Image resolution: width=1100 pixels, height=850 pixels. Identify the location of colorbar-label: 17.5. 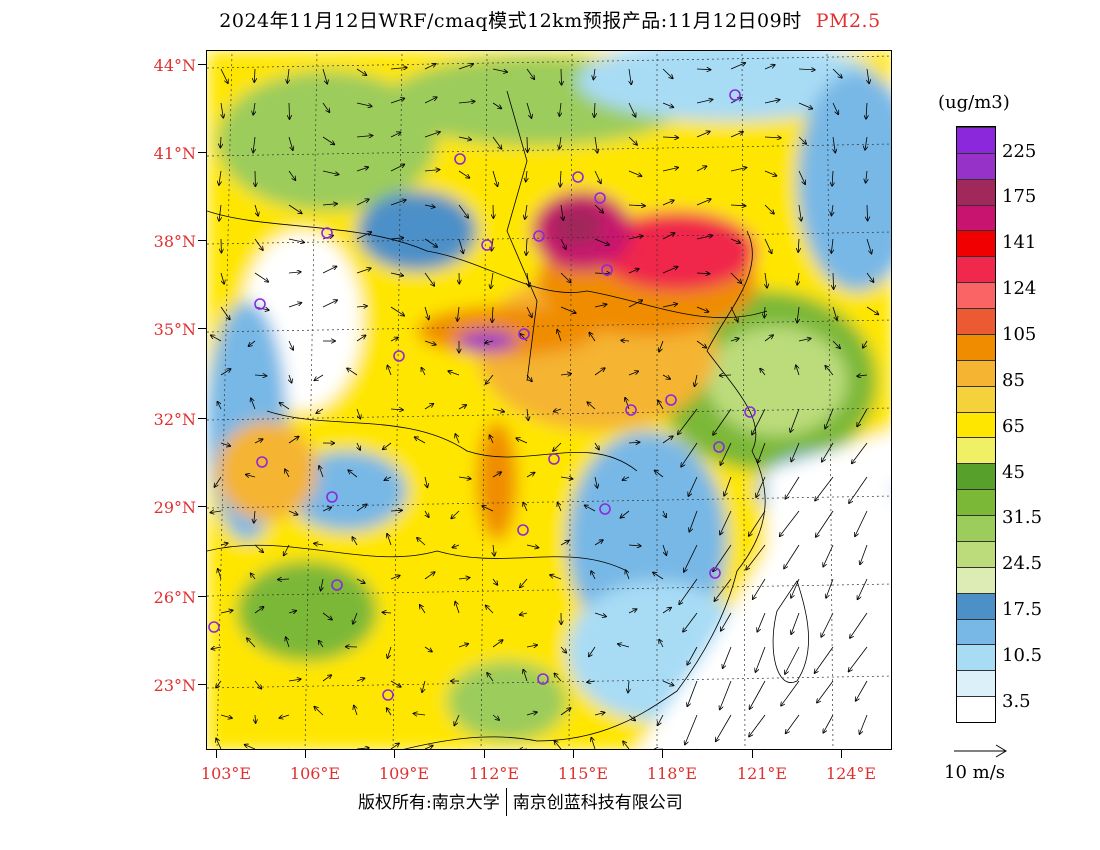
(1022, 609).